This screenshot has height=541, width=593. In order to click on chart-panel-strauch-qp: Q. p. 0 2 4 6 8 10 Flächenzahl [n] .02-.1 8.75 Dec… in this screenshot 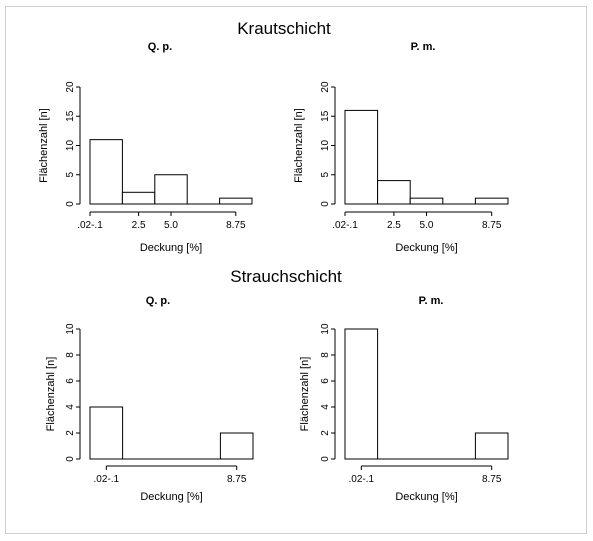, I will do `click(149, 399)`.